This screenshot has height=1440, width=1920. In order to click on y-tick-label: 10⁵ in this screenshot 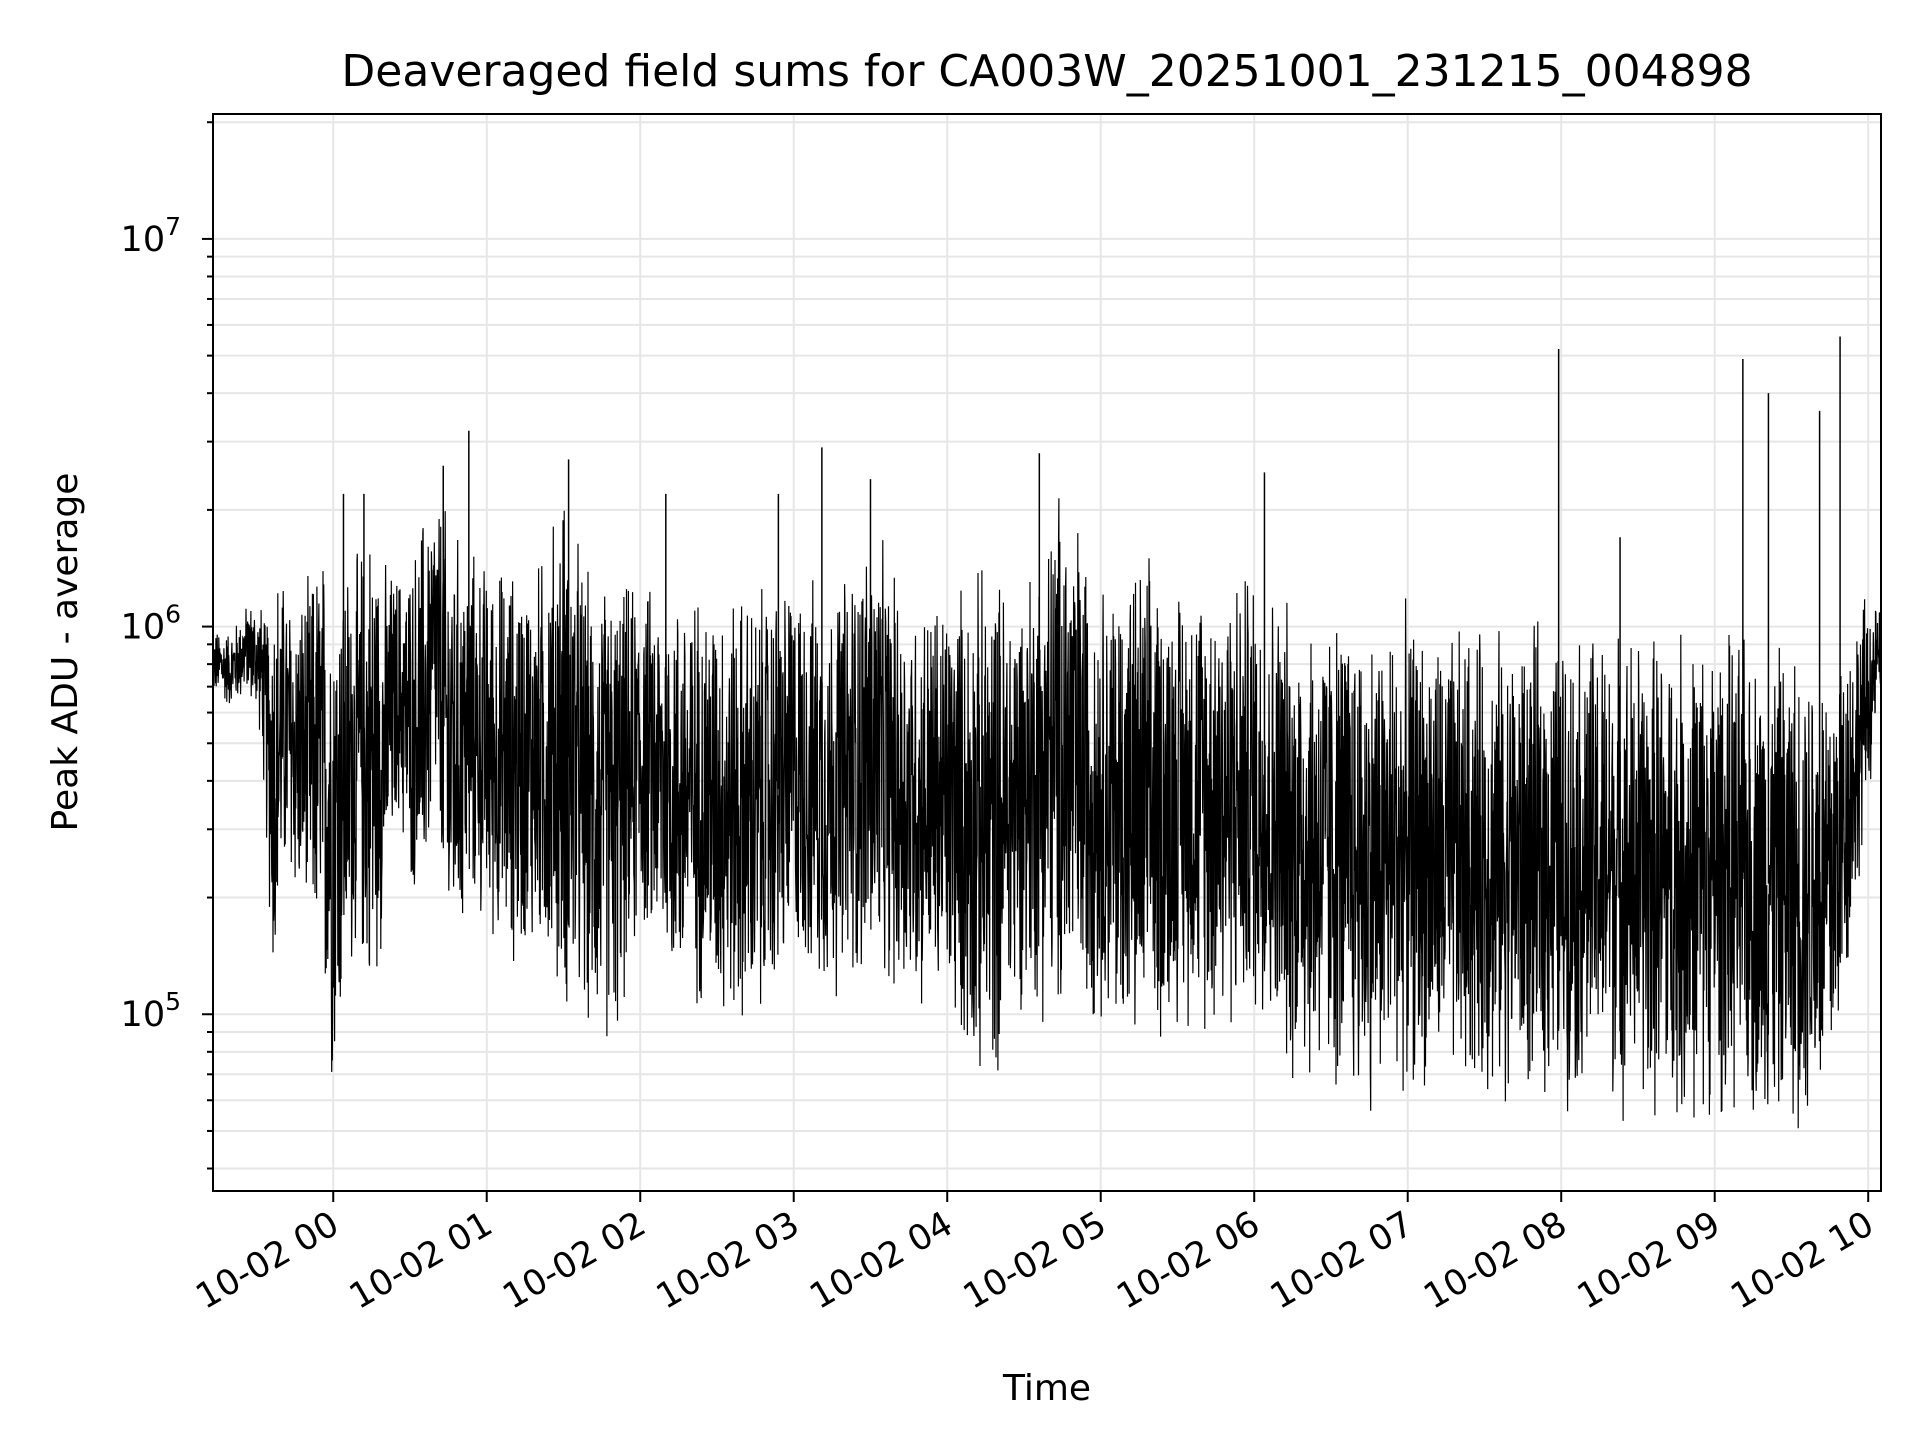, I will do `click(151, 1011)`.